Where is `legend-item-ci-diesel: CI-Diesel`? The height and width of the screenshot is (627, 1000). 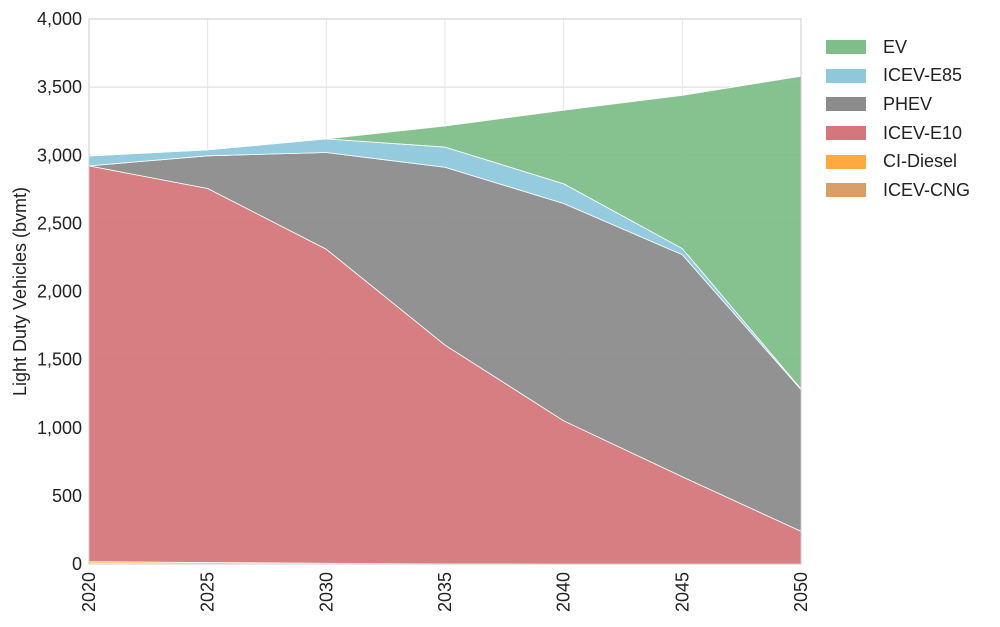
legend-item-ci-diesel: CI-Diesel is located at coordinates (898, 161).